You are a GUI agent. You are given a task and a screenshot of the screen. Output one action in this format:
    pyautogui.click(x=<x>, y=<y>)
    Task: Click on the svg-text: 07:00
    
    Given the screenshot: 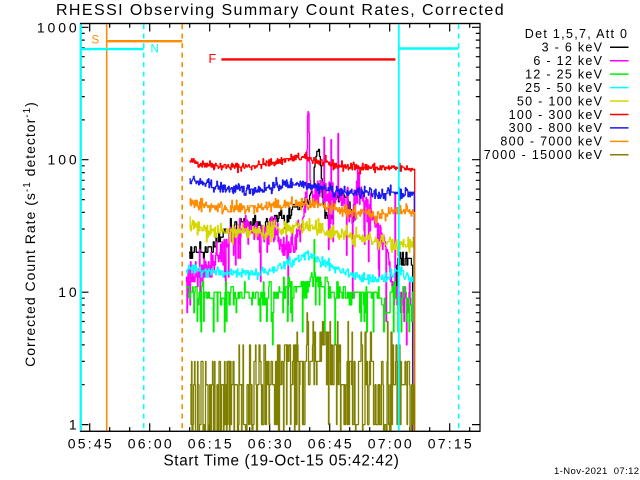 What is the action you would take?
    pyautogui.click(x=391, y=444)
    